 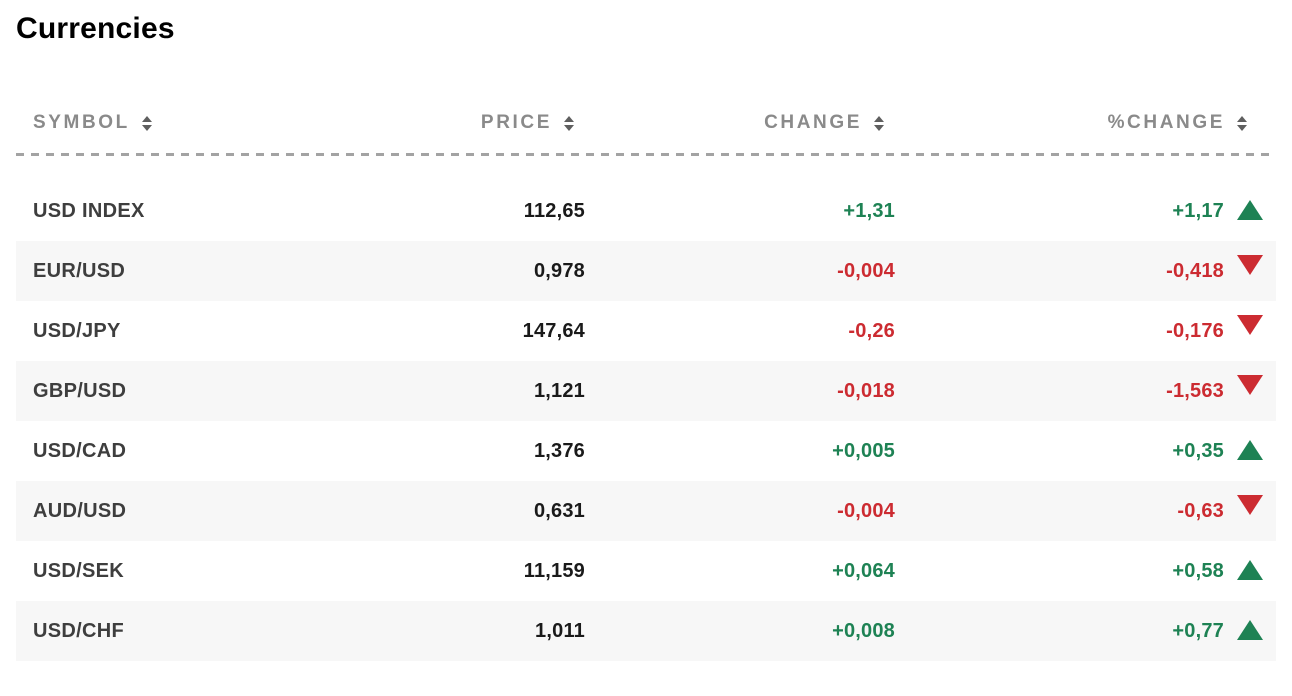 What do you see at coordinates (646, 331) in the screenshot?
I see `table-row: USD/JPY 147,64 -0,26 -0,176` at bounding box center [646, 331].